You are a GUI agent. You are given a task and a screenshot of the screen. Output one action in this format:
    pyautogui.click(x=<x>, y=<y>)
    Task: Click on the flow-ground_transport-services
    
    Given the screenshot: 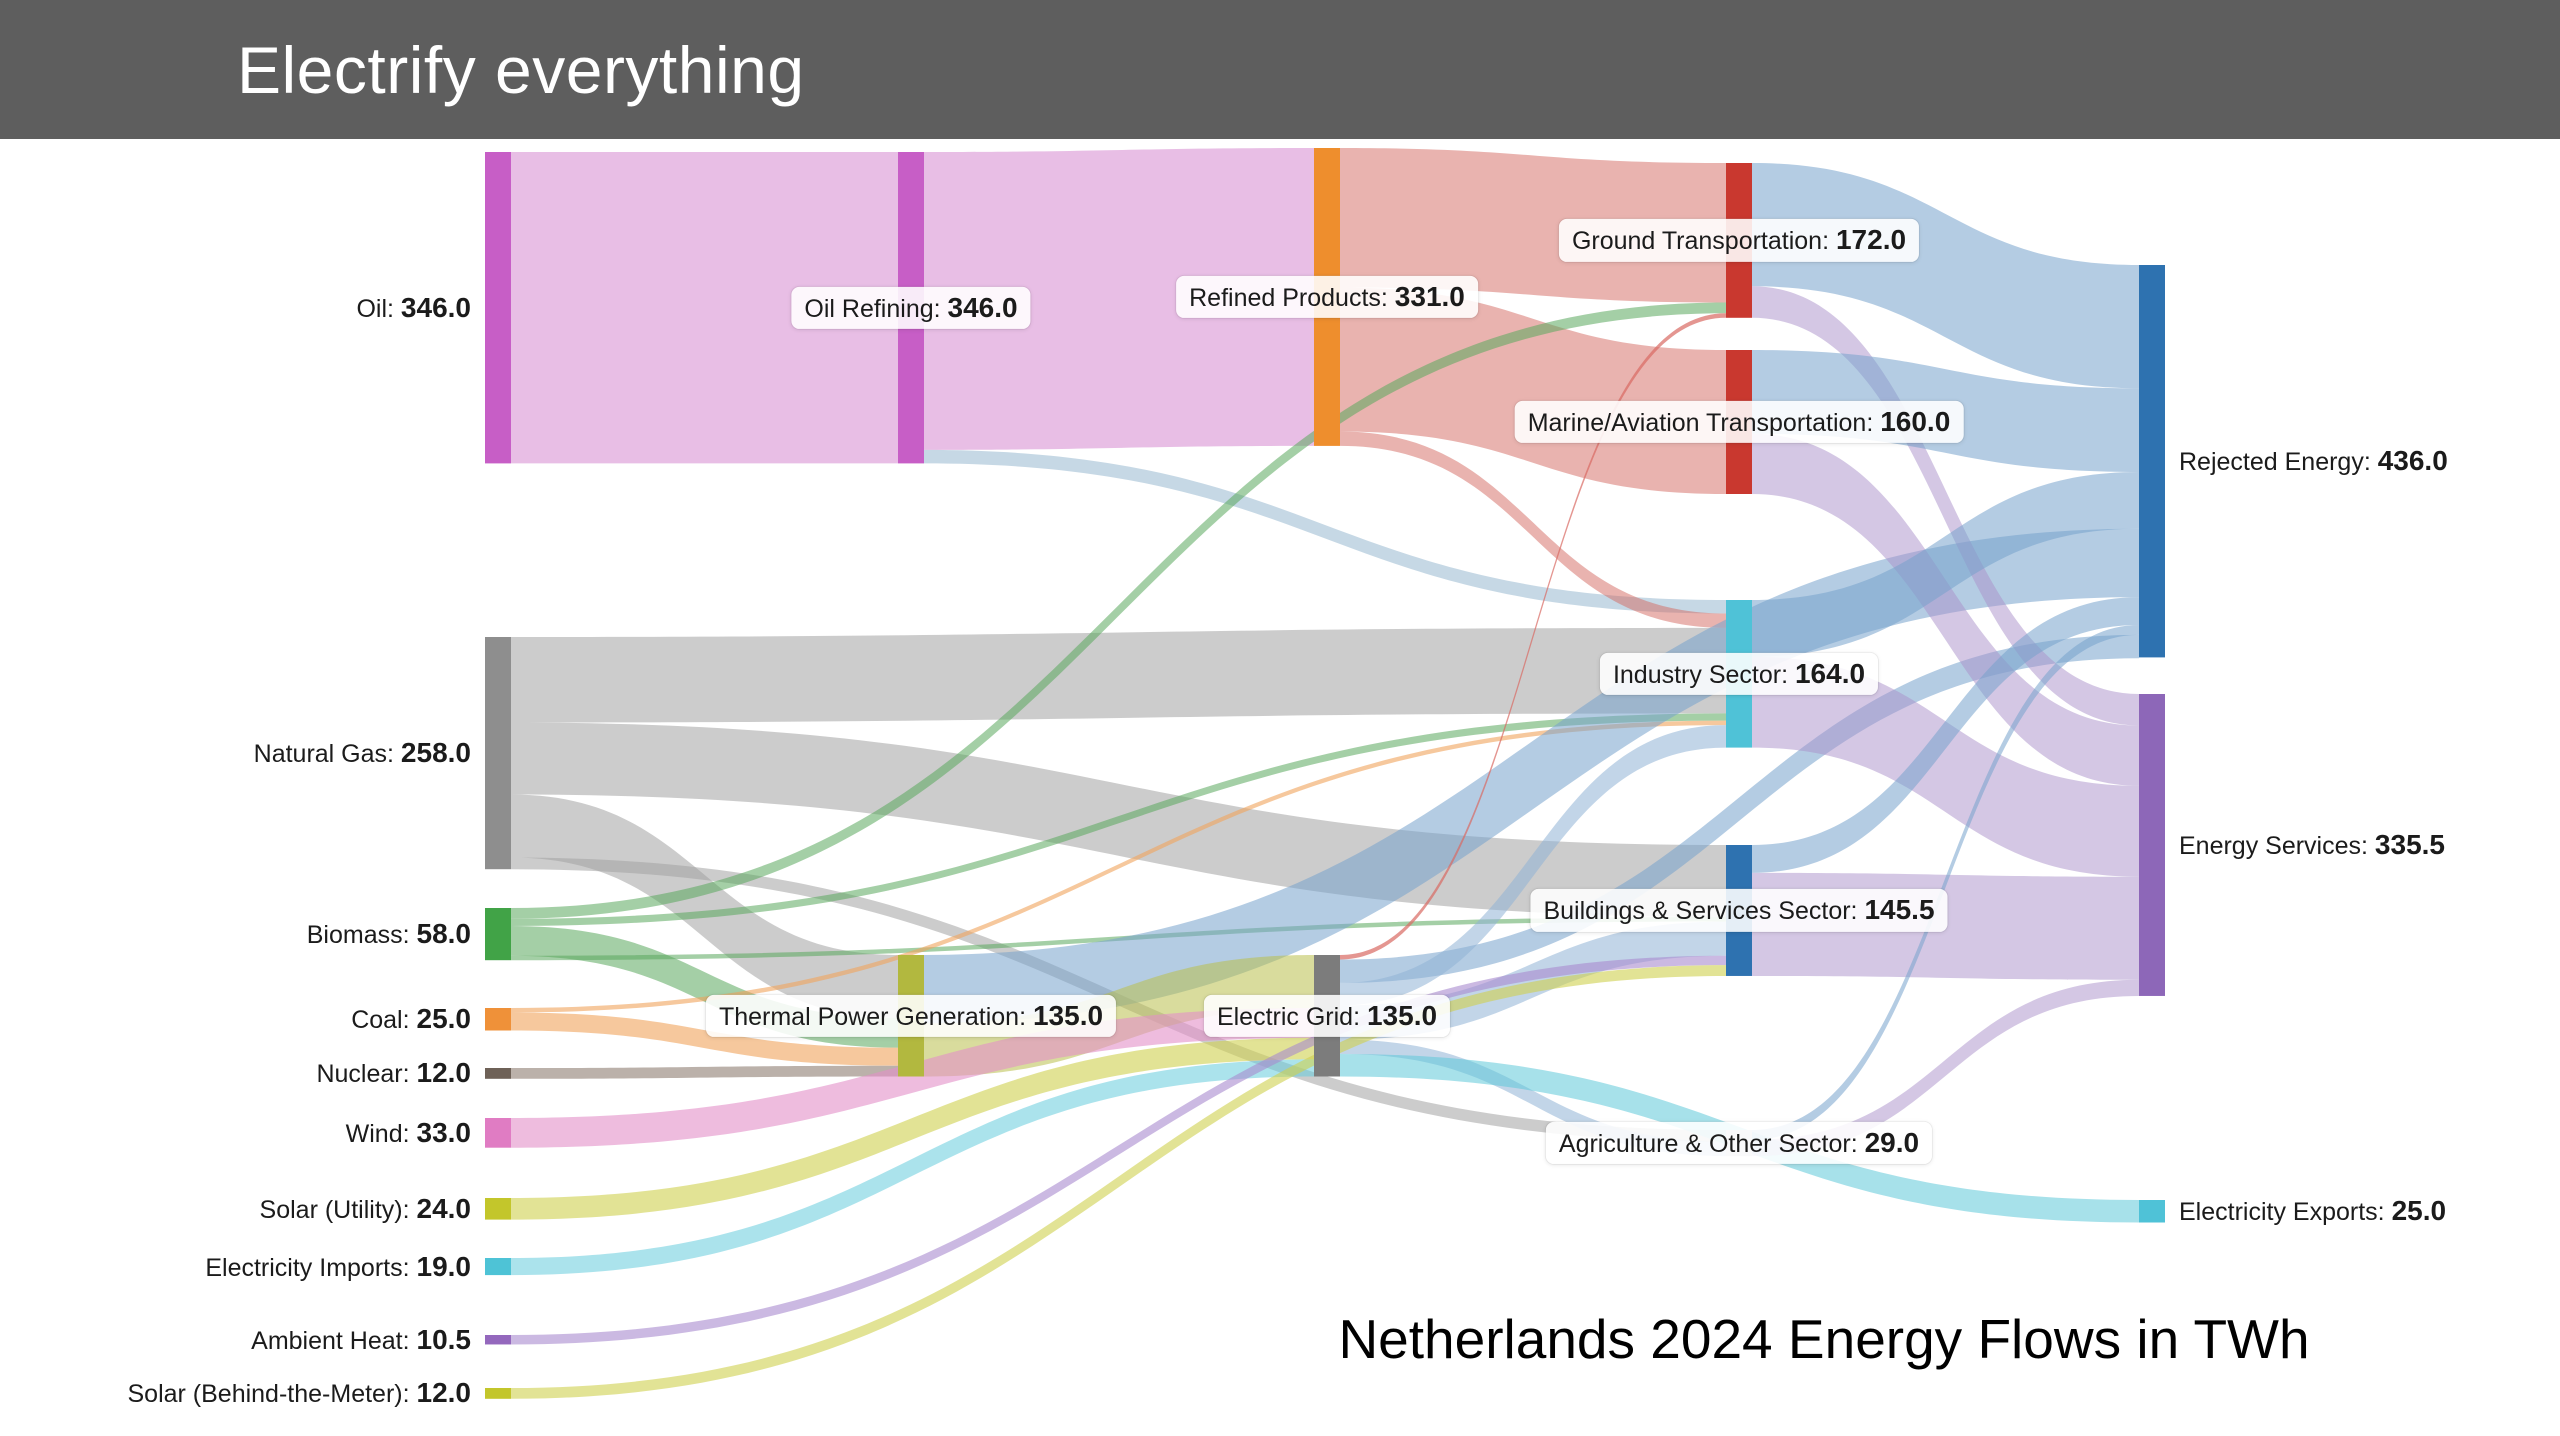 What is the action you would take?
    pyautogui.click(x=1945, y=506)
    